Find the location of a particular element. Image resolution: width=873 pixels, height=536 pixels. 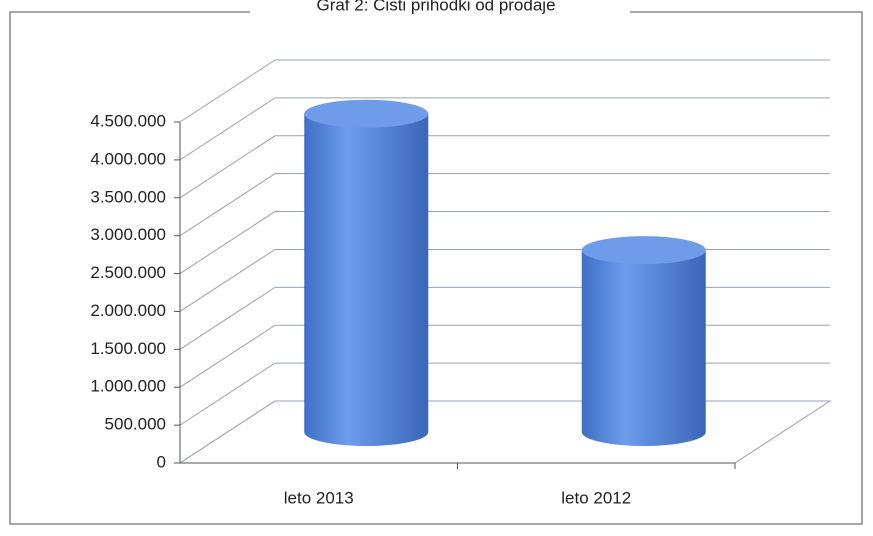

y-tick-label: 500.000 is located at coordinates (135, 424).